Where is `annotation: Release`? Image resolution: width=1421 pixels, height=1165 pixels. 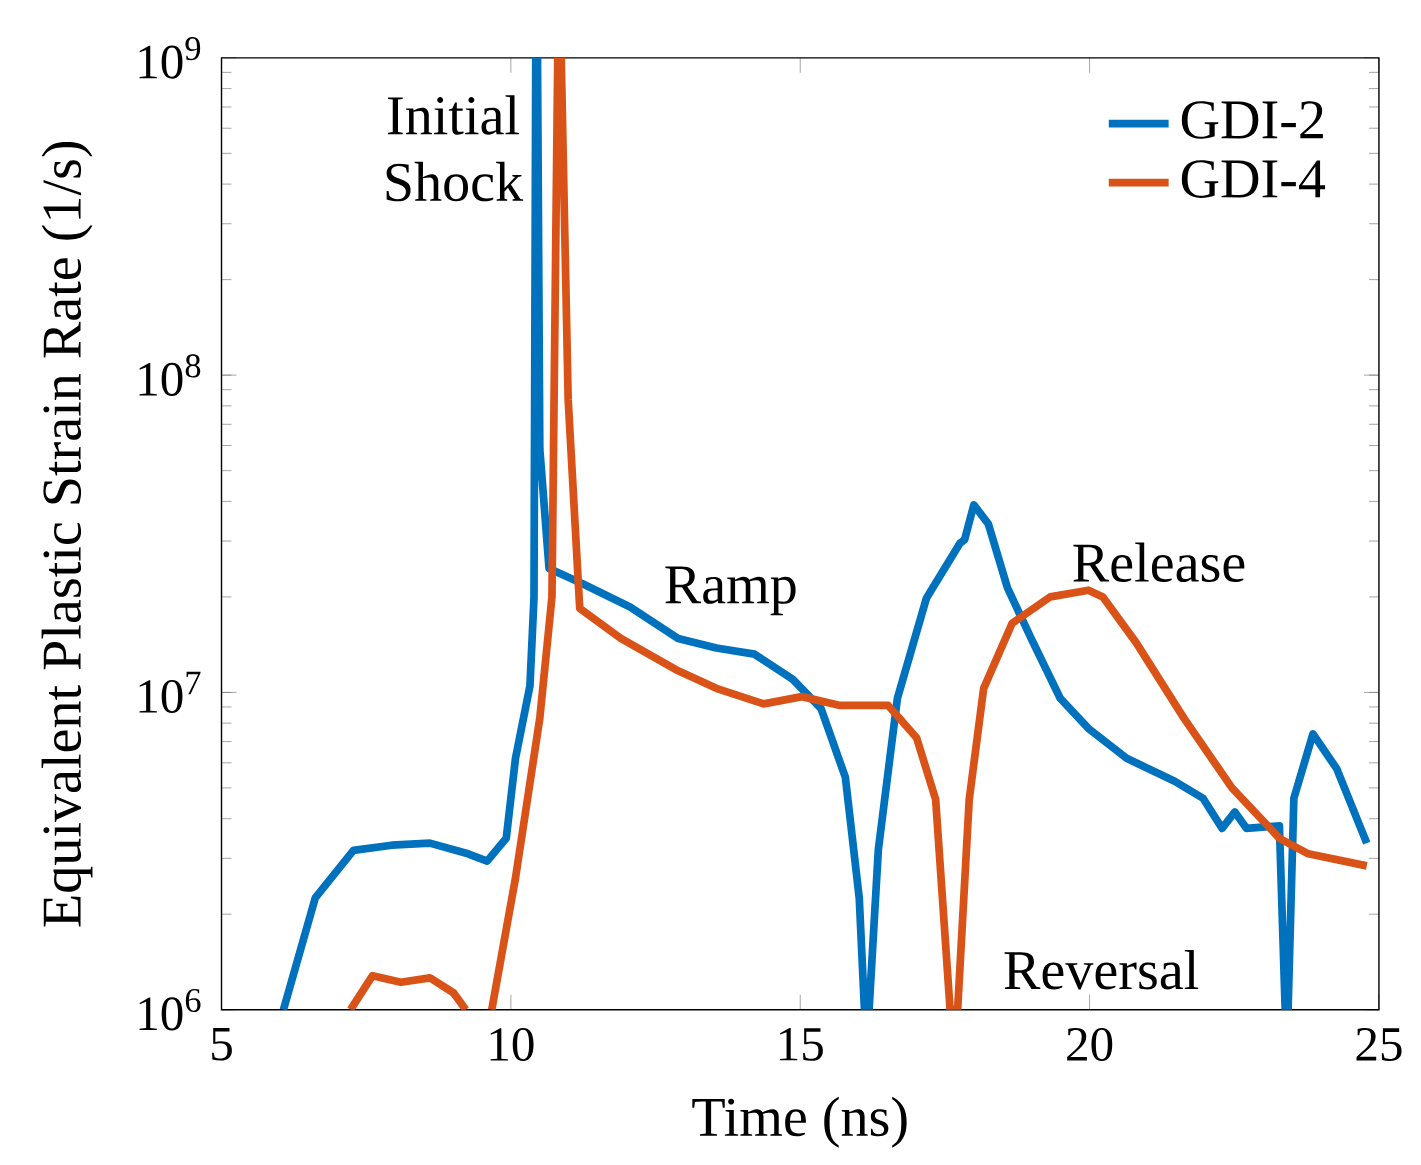 annotation: Release is located at coordinates (1159, 562).